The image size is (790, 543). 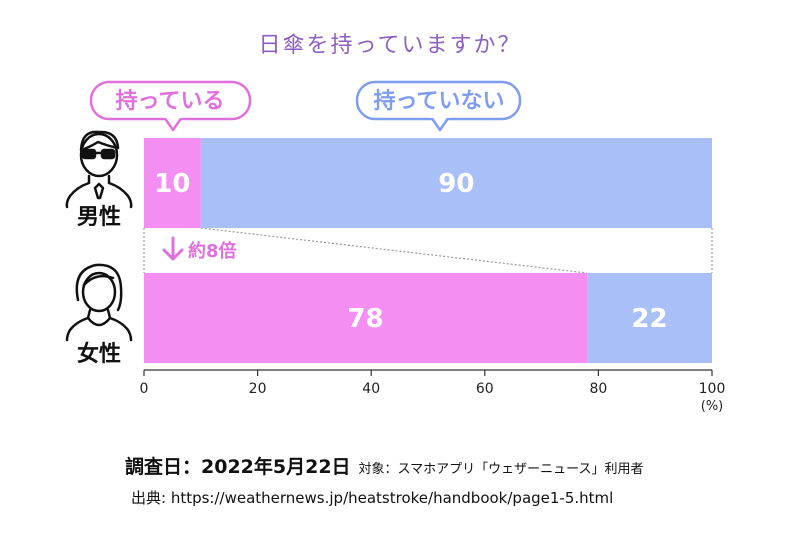 I want to click on down-arrow-icon, so click(x=173, y=248).